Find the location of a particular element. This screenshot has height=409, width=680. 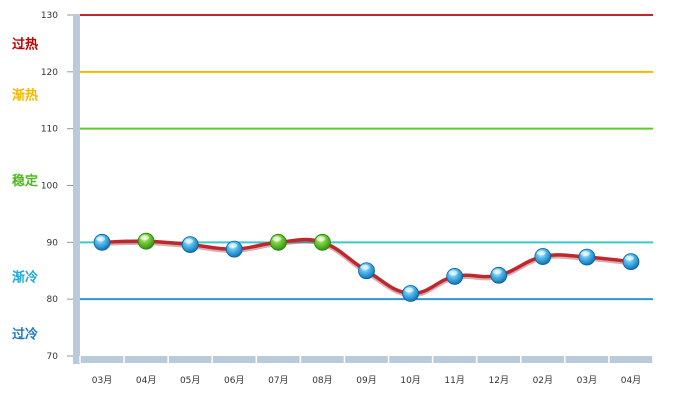

y-tick-label: 90 is located at coordinates (53, 243).